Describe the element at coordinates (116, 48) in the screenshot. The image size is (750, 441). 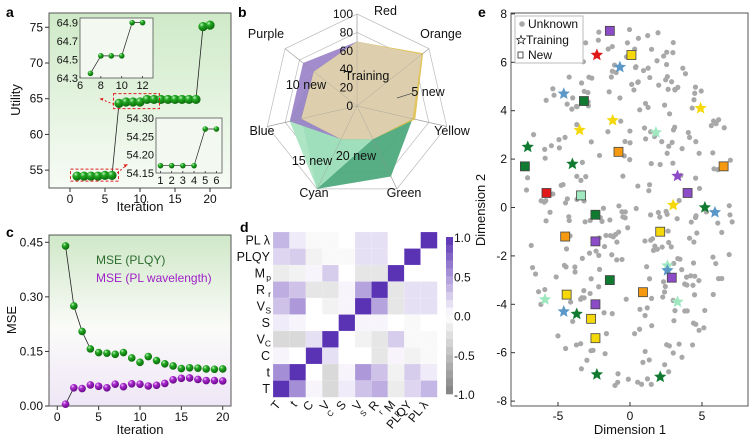
I see `inset-frame` at that location.